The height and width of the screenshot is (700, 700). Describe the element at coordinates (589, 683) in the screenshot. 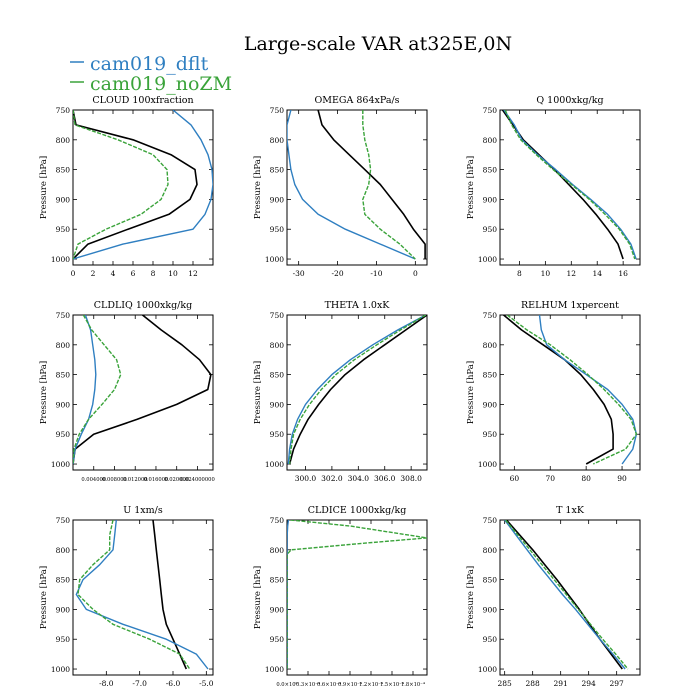

I see `x-tick-label: 294` at that location.